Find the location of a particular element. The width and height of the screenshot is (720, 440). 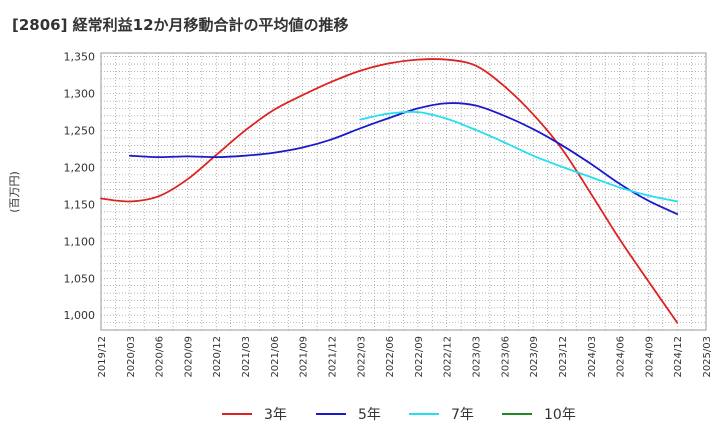

x-tick-label: 2023/03 is located at coordinates (477, 357).